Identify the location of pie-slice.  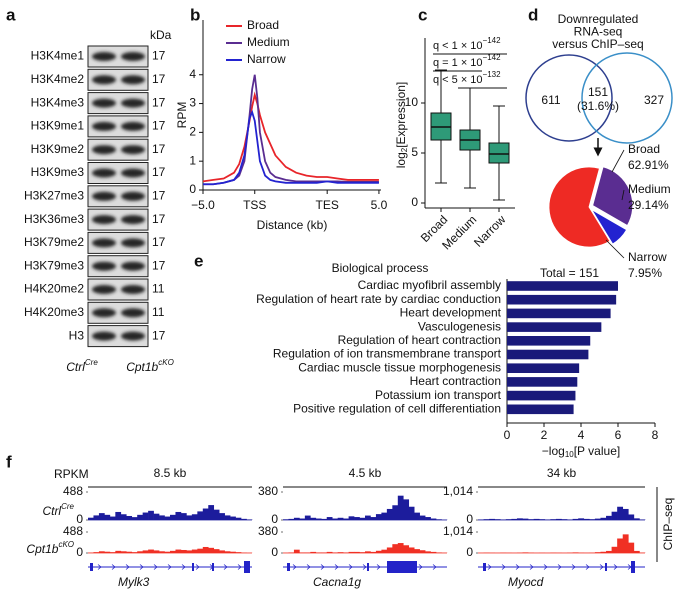
(579, 207).